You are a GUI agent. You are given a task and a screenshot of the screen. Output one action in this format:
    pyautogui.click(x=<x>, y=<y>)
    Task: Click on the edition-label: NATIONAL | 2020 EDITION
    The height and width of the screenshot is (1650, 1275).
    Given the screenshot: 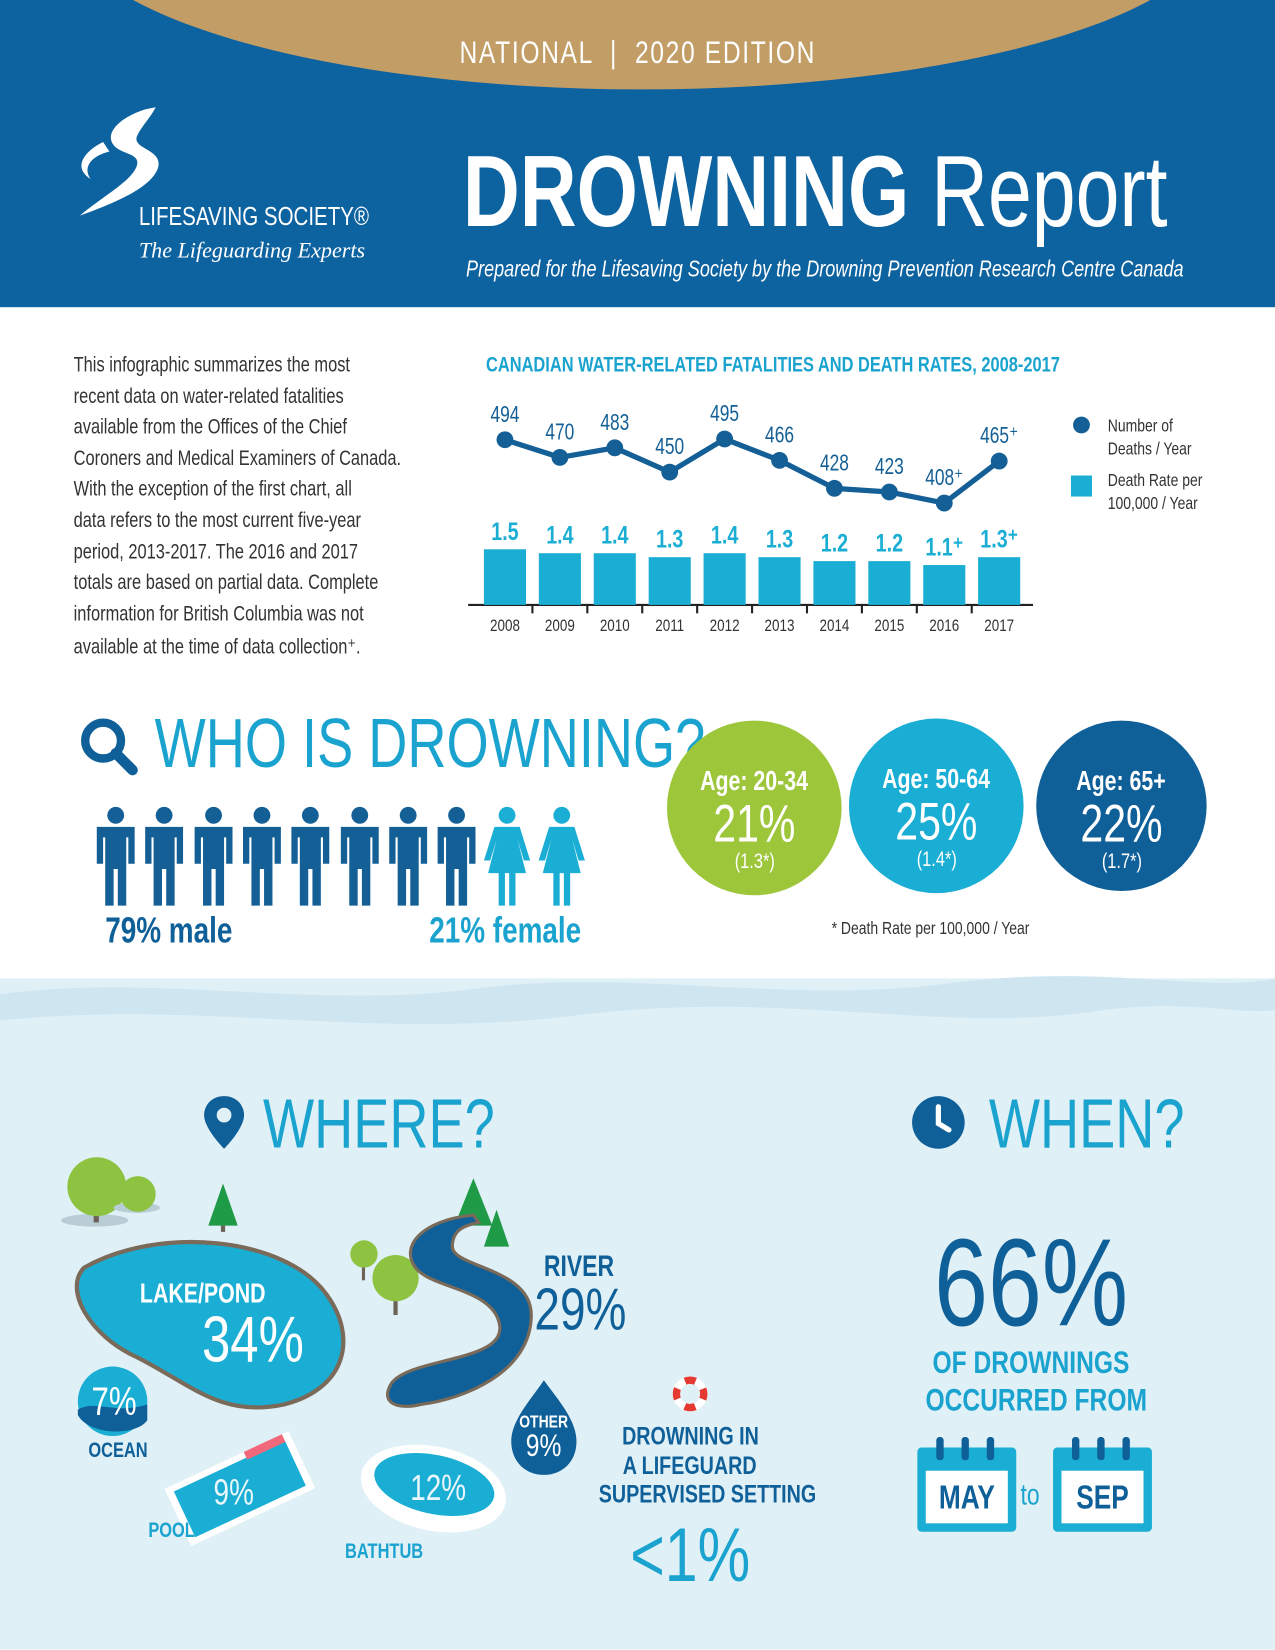 What is the action you would take?
    pyautogui.click(x=637, y=54)
    